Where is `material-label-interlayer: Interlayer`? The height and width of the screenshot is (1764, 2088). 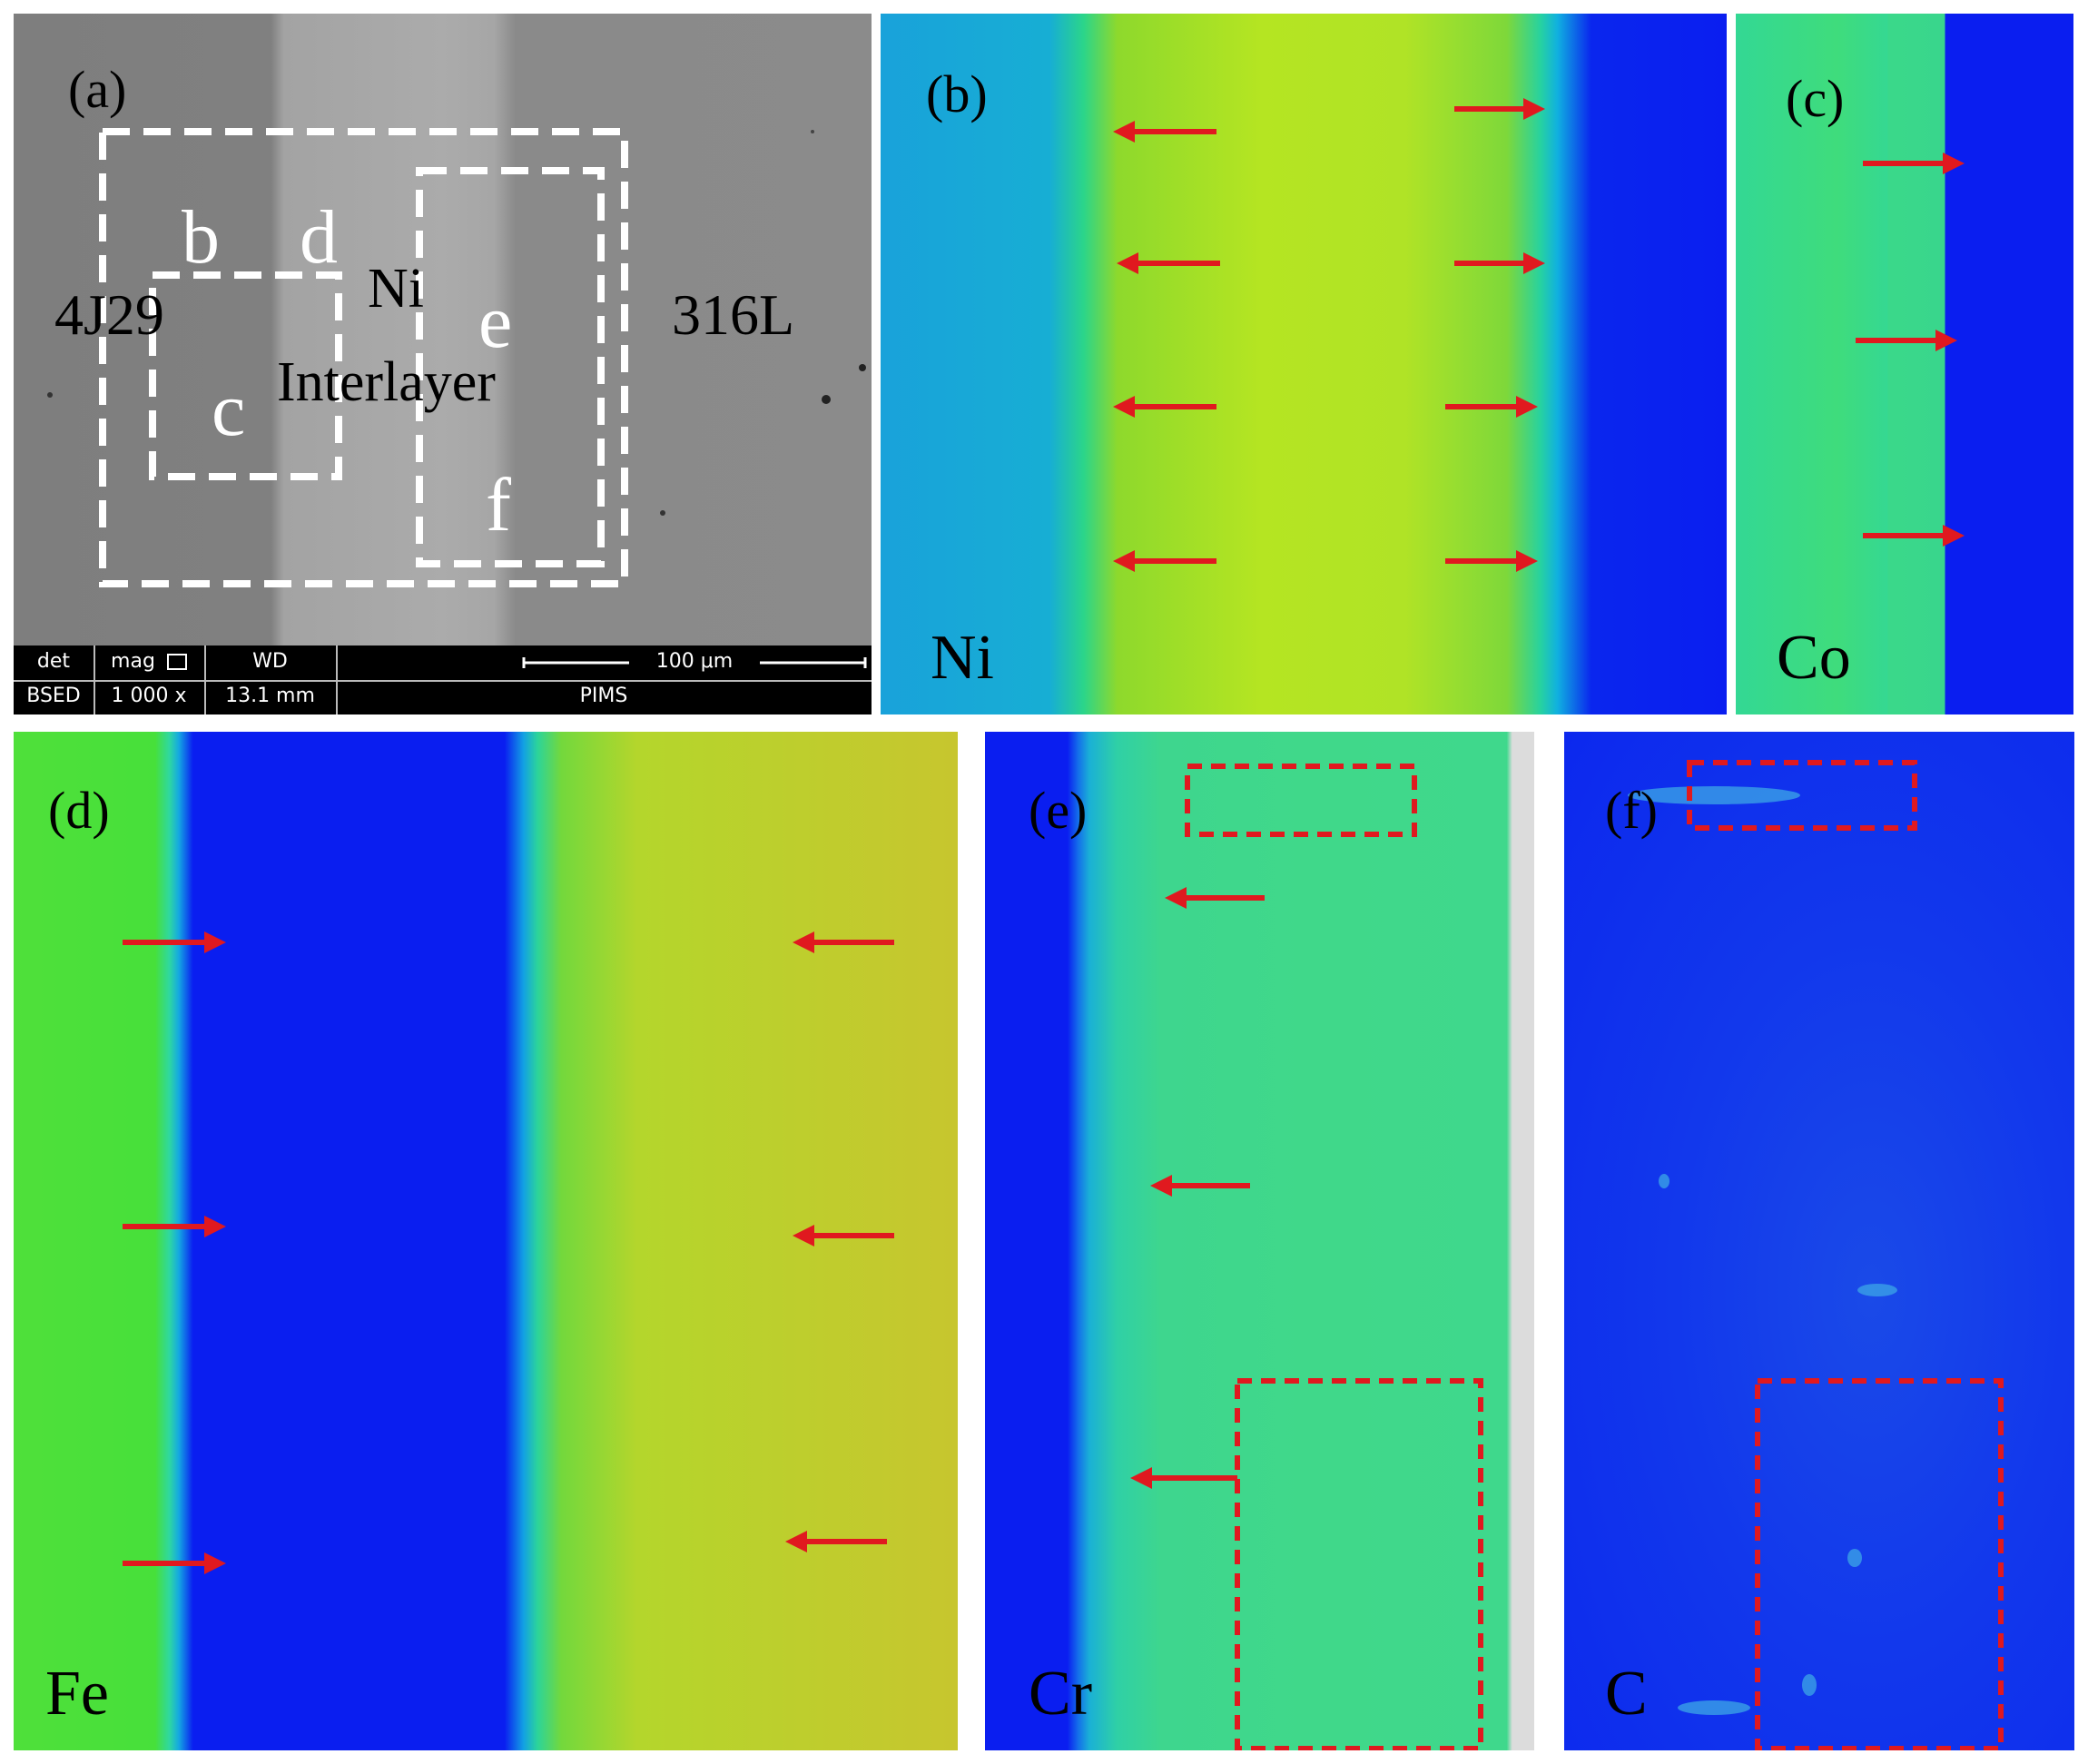
material-label-interlayer: Interlayer is located at coordinates (386, 382).